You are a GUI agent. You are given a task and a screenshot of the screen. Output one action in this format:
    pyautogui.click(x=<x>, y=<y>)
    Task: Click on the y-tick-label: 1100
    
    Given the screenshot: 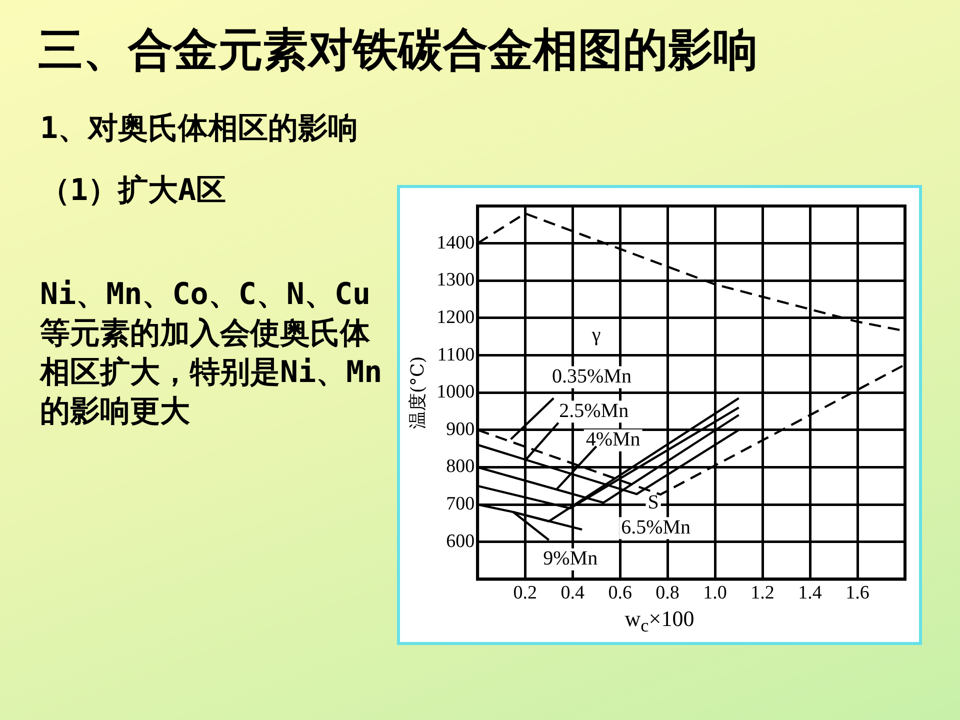 What is the action you would take?
    pyautogui.click(x=456, y=355)
    